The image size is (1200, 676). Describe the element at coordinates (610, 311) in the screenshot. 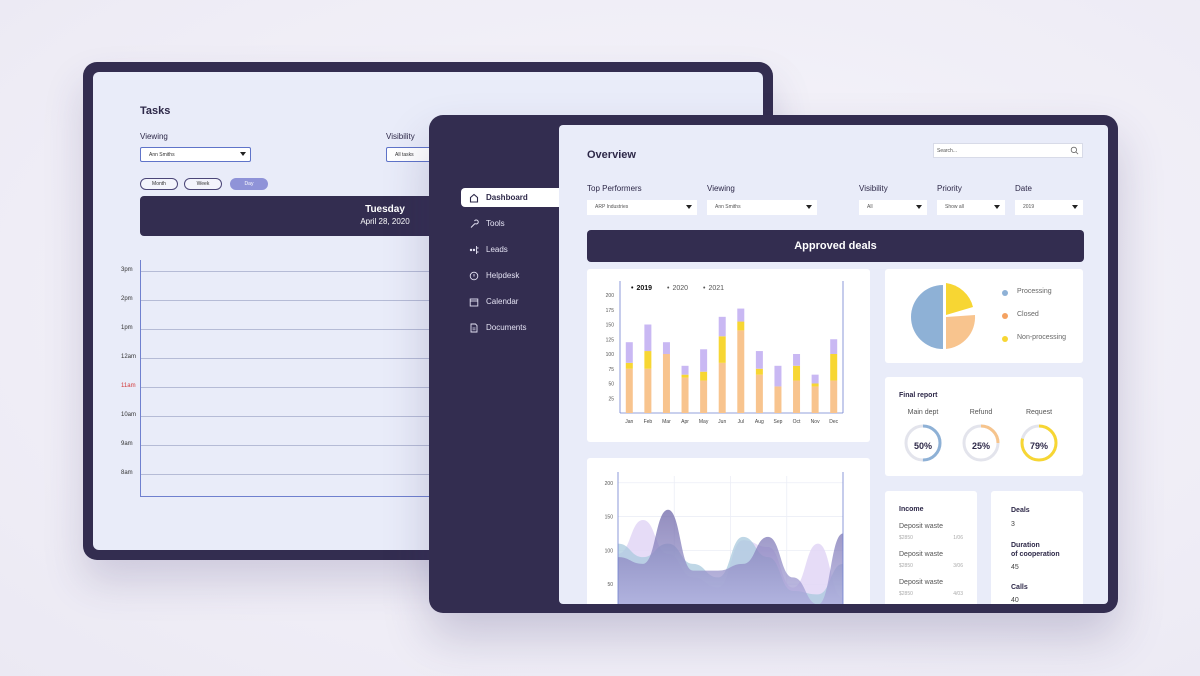

I see `y-tick-label: 175` at that location.